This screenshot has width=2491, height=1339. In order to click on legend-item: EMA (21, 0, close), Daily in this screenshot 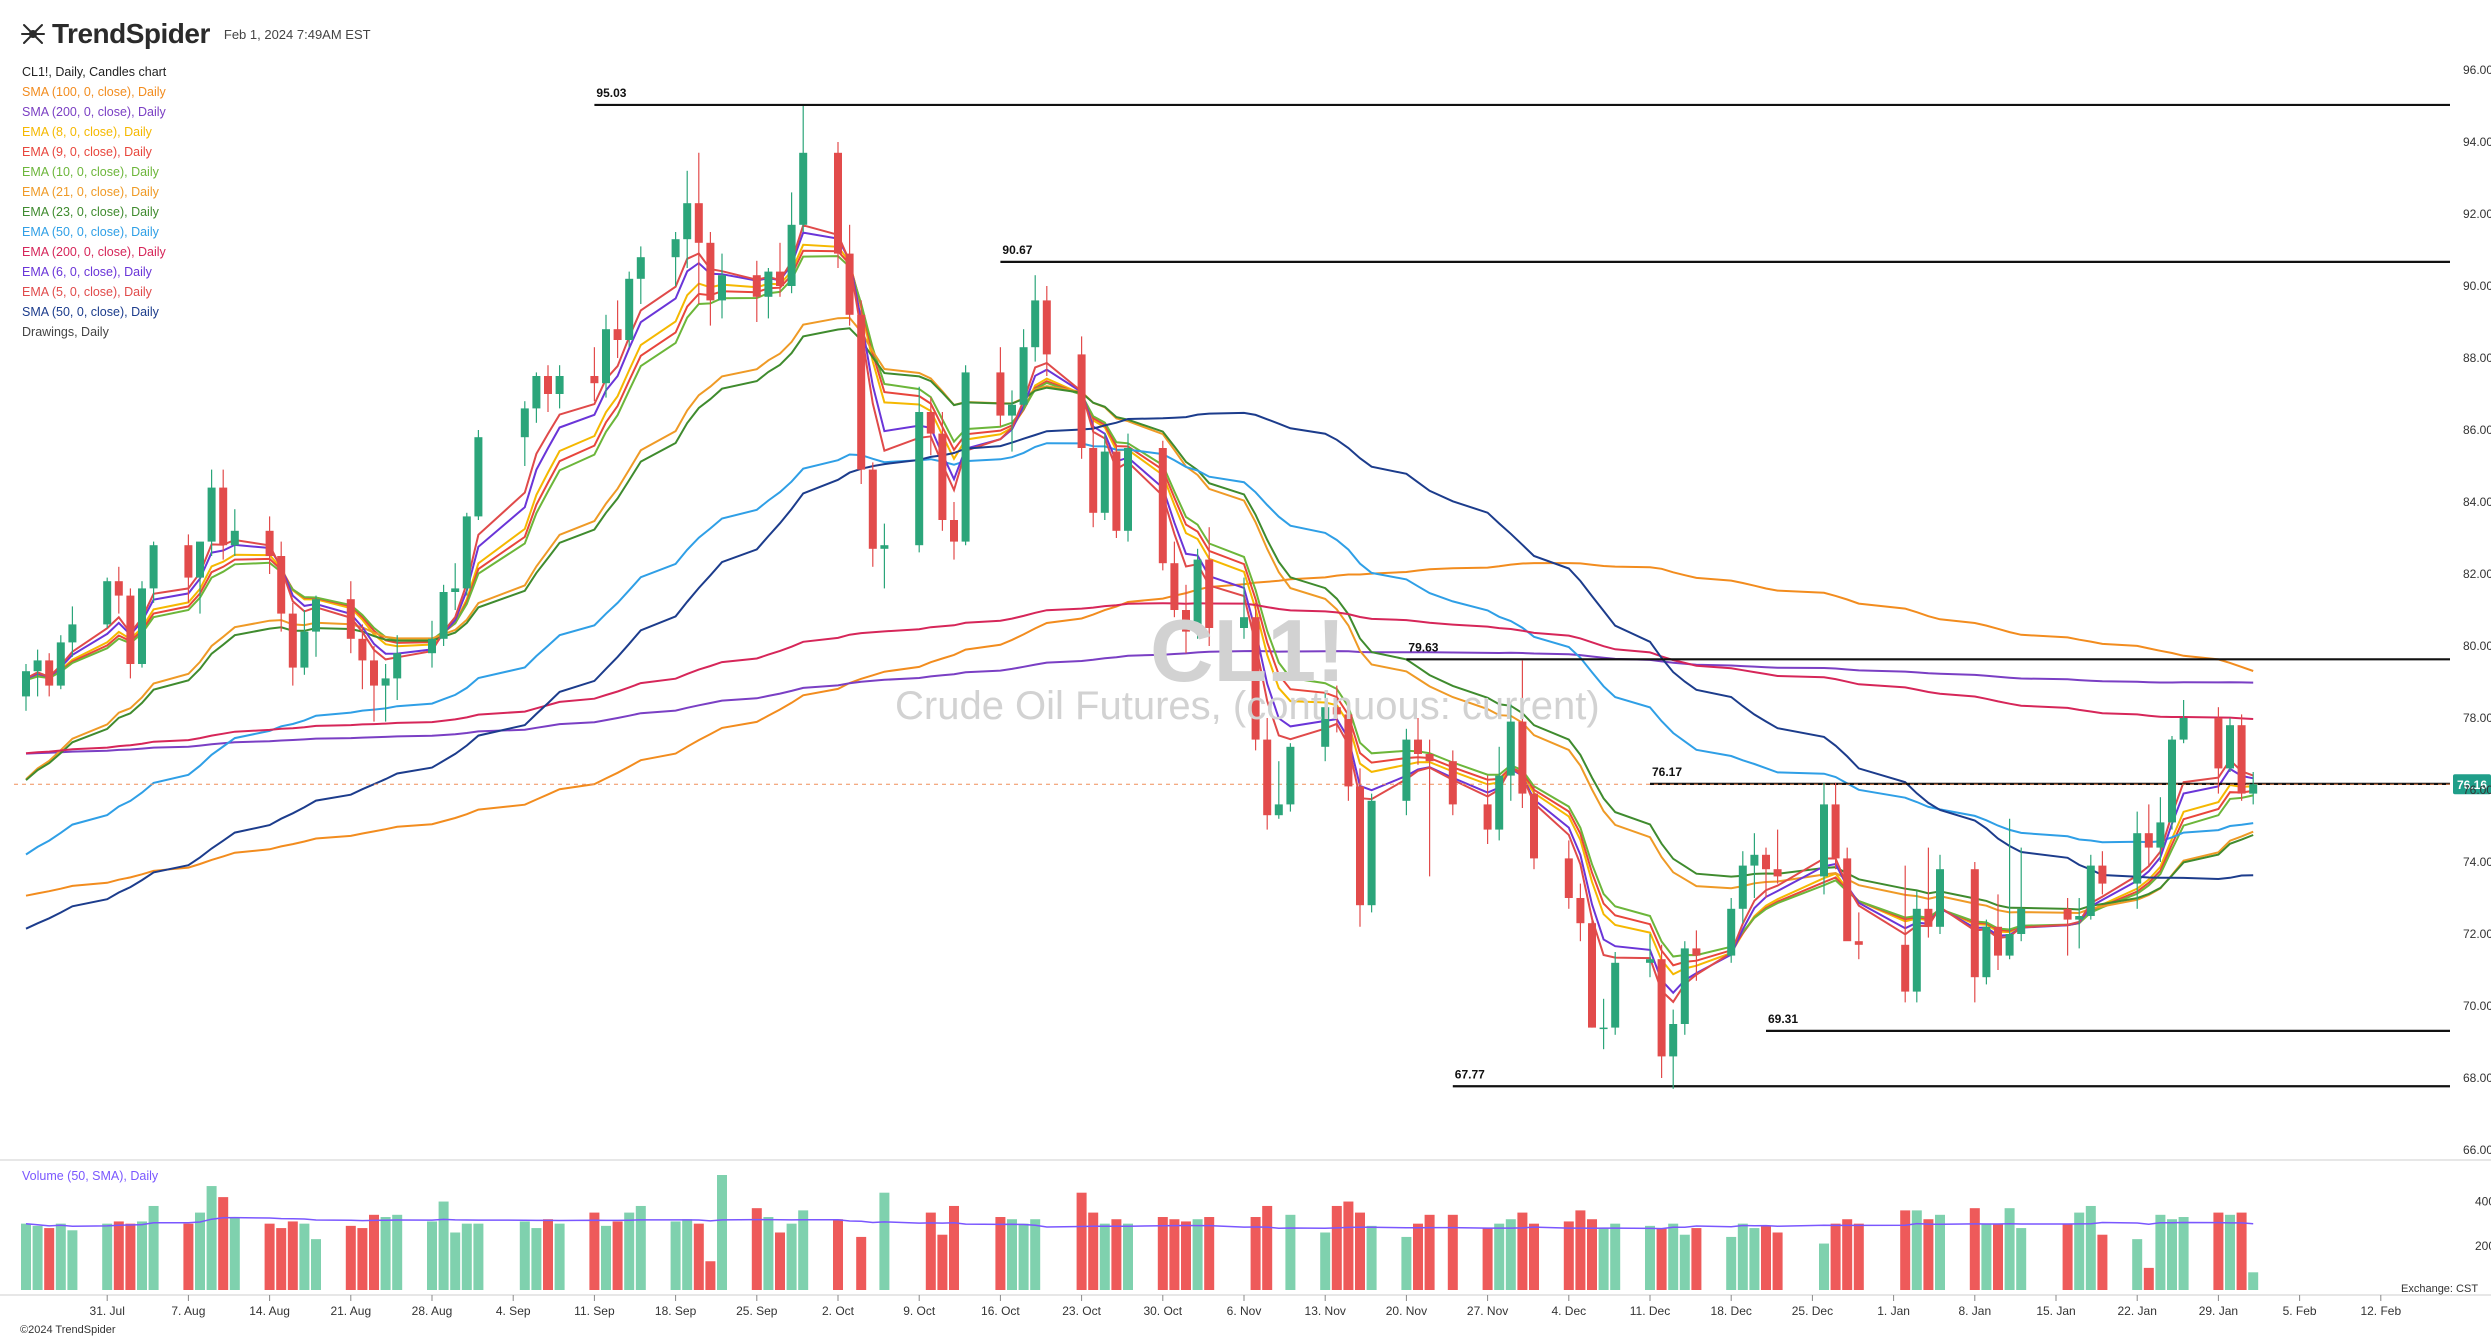, I will do `click(90, 192)`.